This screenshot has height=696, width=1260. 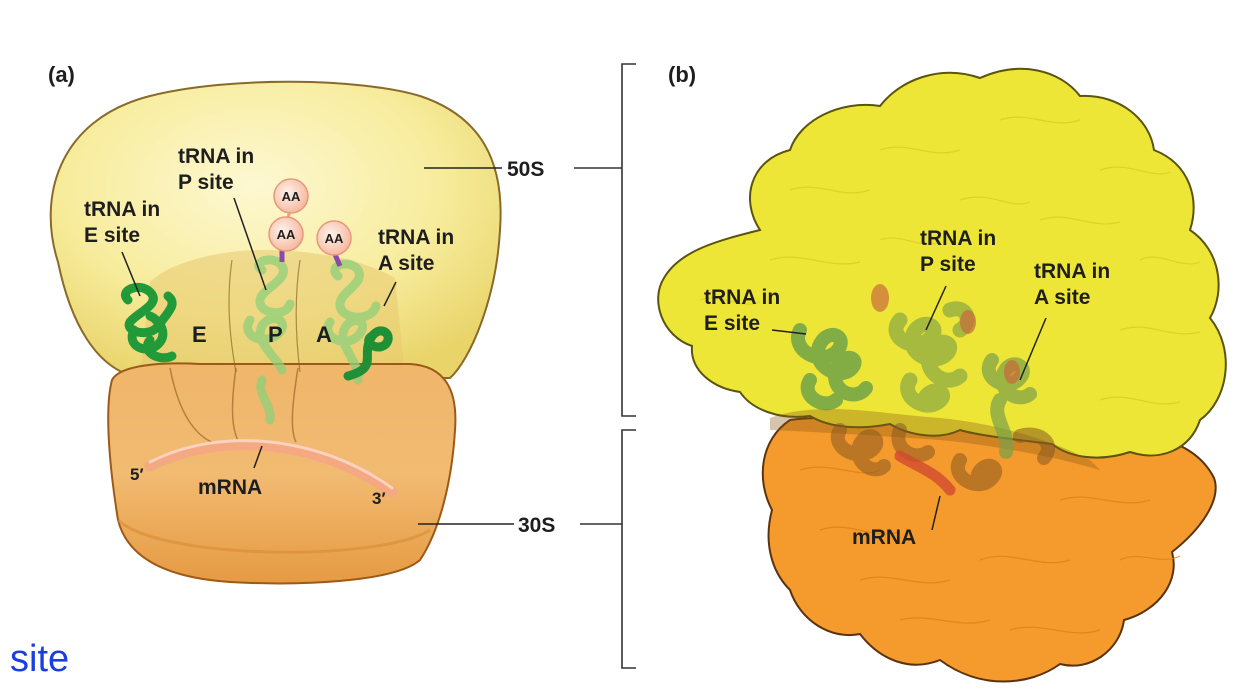 I want to click on e-site-trna-label-a: tRNA in E site, so click(x=125, y=222).